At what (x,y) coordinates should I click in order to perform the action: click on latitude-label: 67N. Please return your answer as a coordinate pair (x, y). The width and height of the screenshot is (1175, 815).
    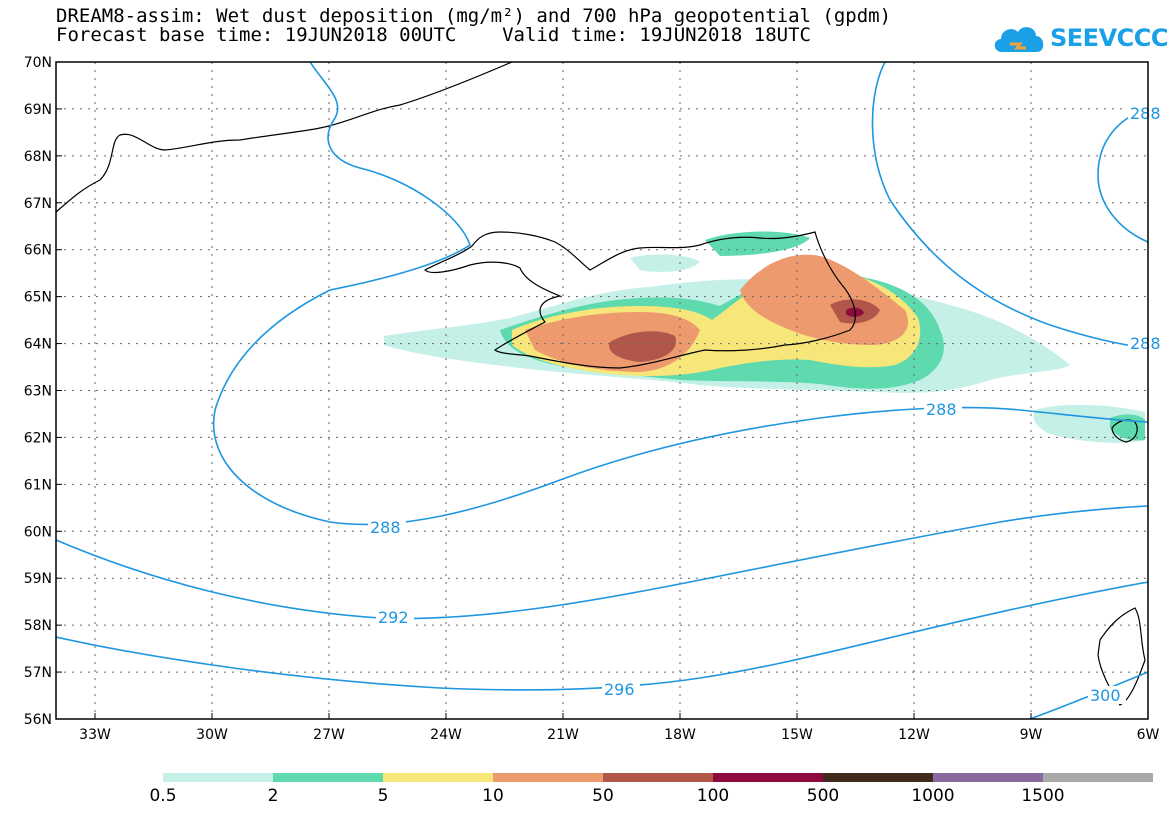
    Looking at the image, I should click on (38, 204).